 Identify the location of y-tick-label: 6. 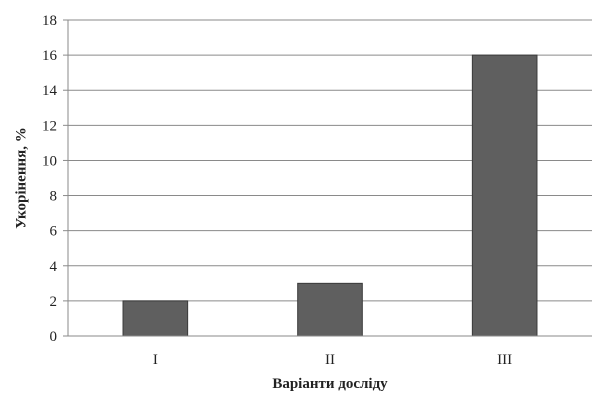
(54, 232).